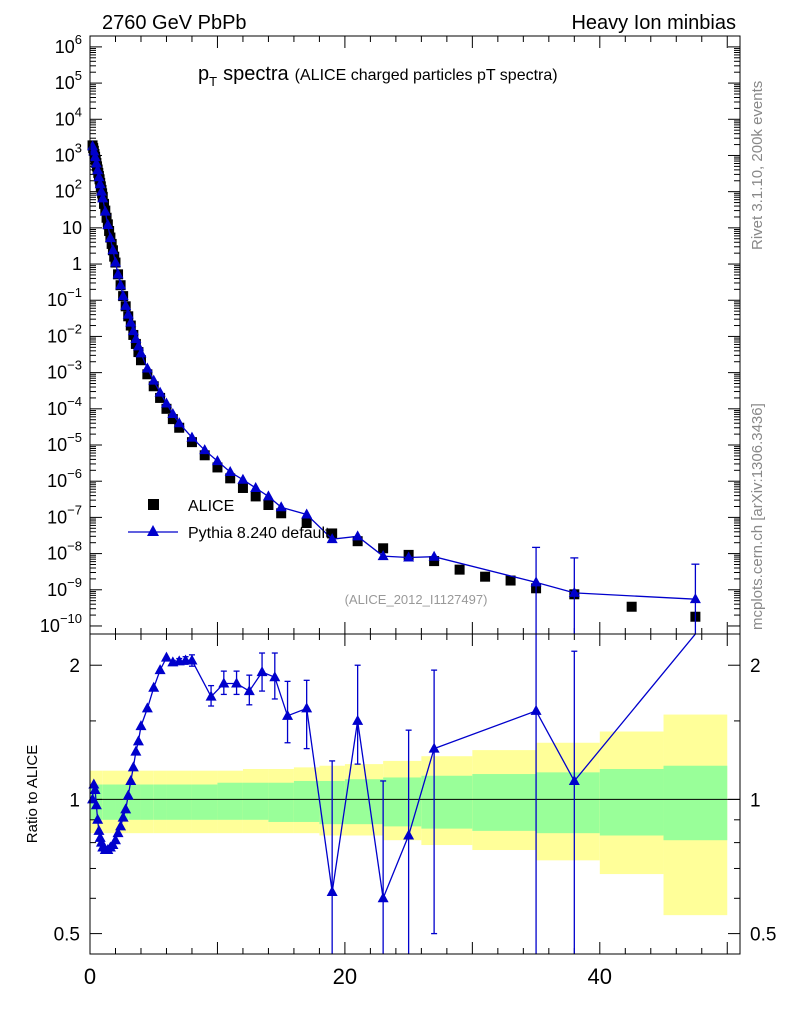 This screenshot has width=786, height=1024. Describe the element at coordinates (90, 976) in the screenshot. I see `x-tick-label: 0` at that location.